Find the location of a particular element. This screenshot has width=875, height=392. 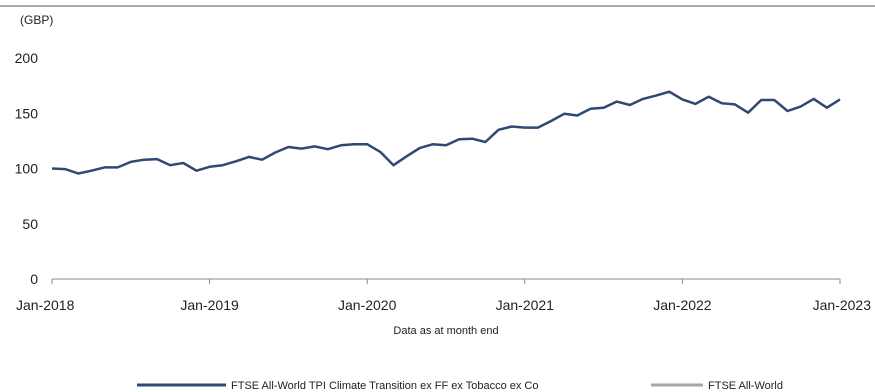

y-tick-label: 150 is located at coordinates (27, 113).